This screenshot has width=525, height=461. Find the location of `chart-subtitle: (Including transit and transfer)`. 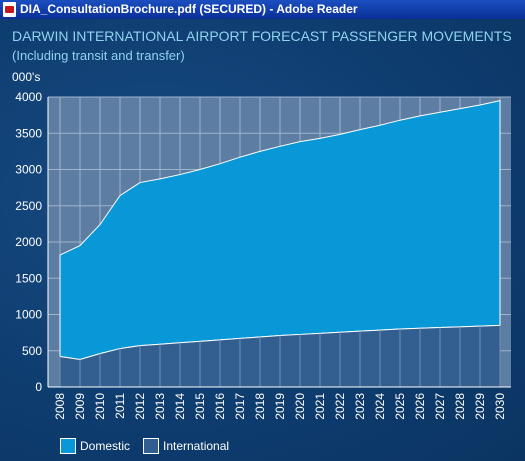

chart-subtitle: (Including transit and transfer) is located at coordinates (98, 55).